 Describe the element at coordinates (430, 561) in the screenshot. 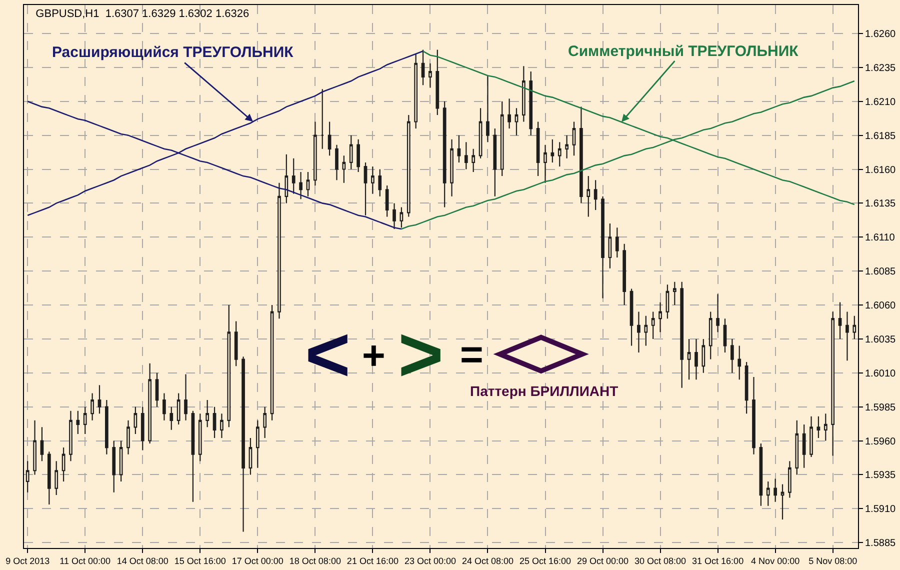

I see `x-tick-label: 23 Oct 00:00` at that location.